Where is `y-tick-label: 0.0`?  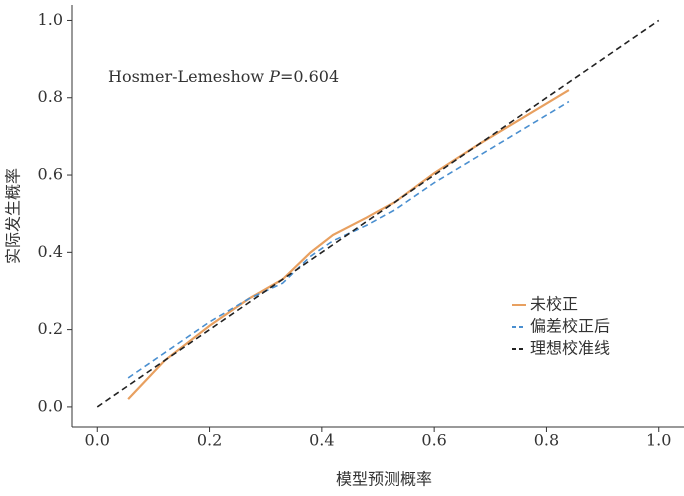 y-tick-label: 0.0 is located at coordinates (50, 405).